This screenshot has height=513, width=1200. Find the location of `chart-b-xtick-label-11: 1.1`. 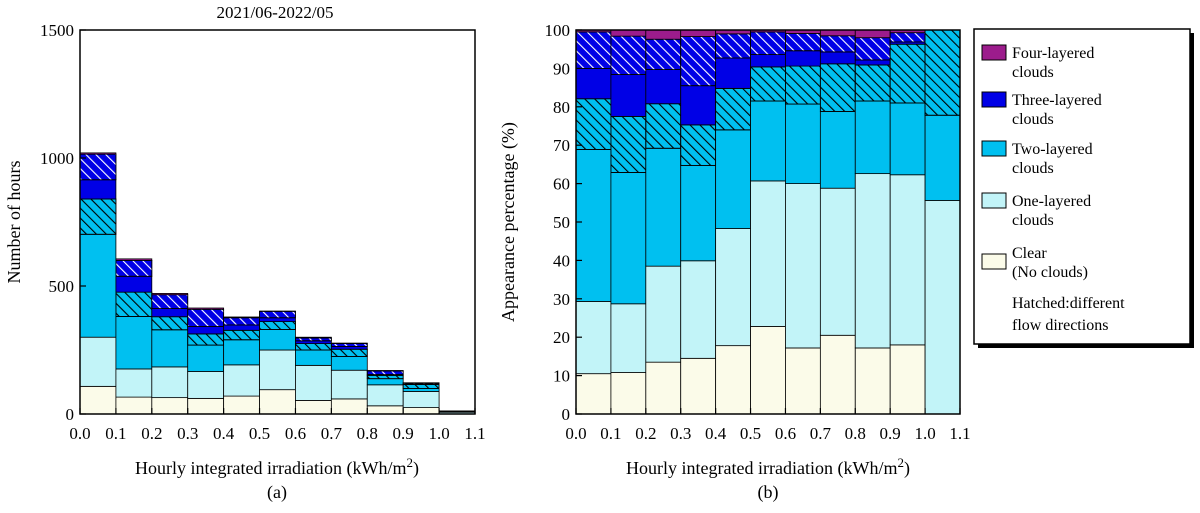

chart-b-xtick-label-11: 1.1 is located at coordinates (959, 433).